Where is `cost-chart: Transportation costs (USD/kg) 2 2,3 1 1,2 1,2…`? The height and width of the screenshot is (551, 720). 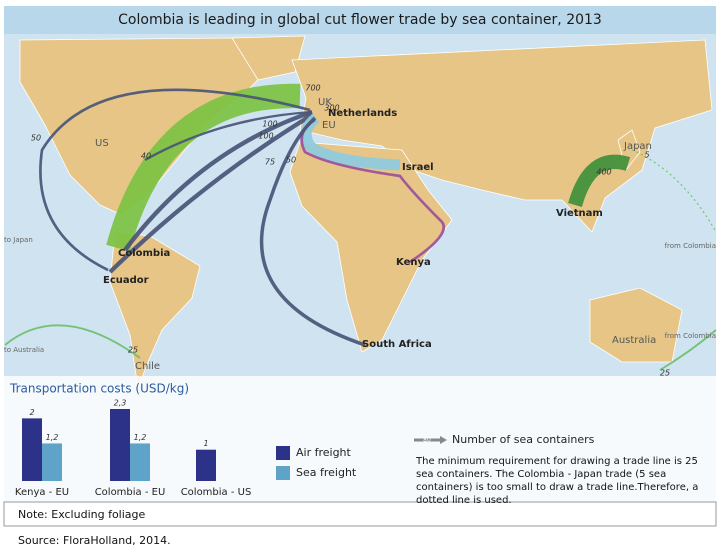 cost-chart: Transportation costs (USD/kg) 2 2,3 1 1,2 1,2… is located at coordinates (183, 440).